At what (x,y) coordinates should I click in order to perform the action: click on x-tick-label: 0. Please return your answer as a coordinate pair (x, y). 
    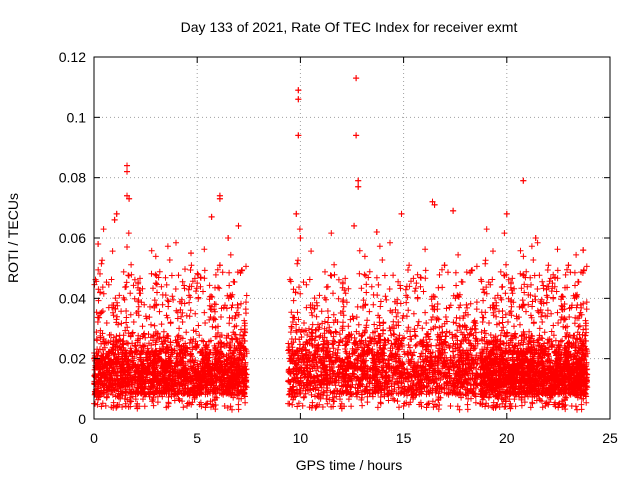
    Looking at the image, I should click on (94, 438).